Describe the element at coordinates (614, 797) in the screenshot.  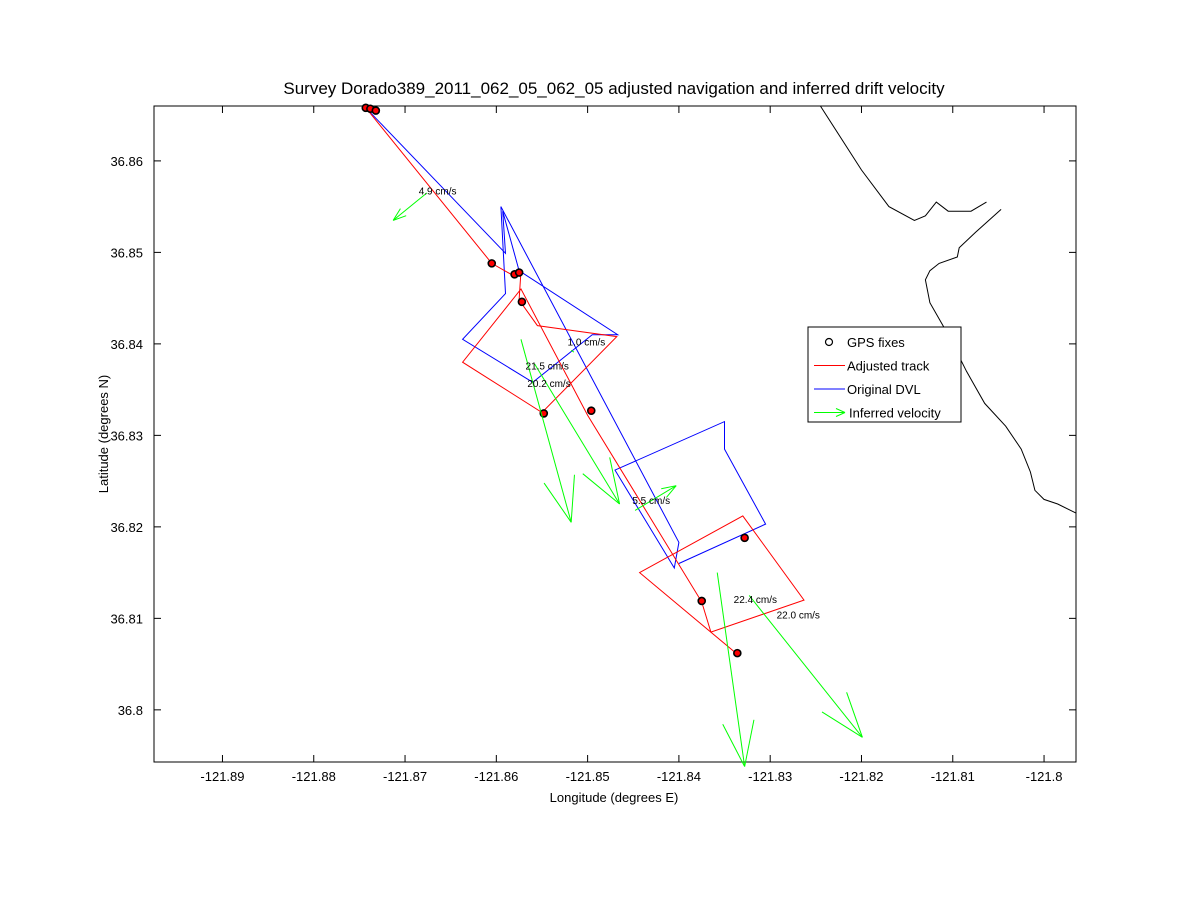
I see `x-axis-label: Longitude (degrees E)` at that location.